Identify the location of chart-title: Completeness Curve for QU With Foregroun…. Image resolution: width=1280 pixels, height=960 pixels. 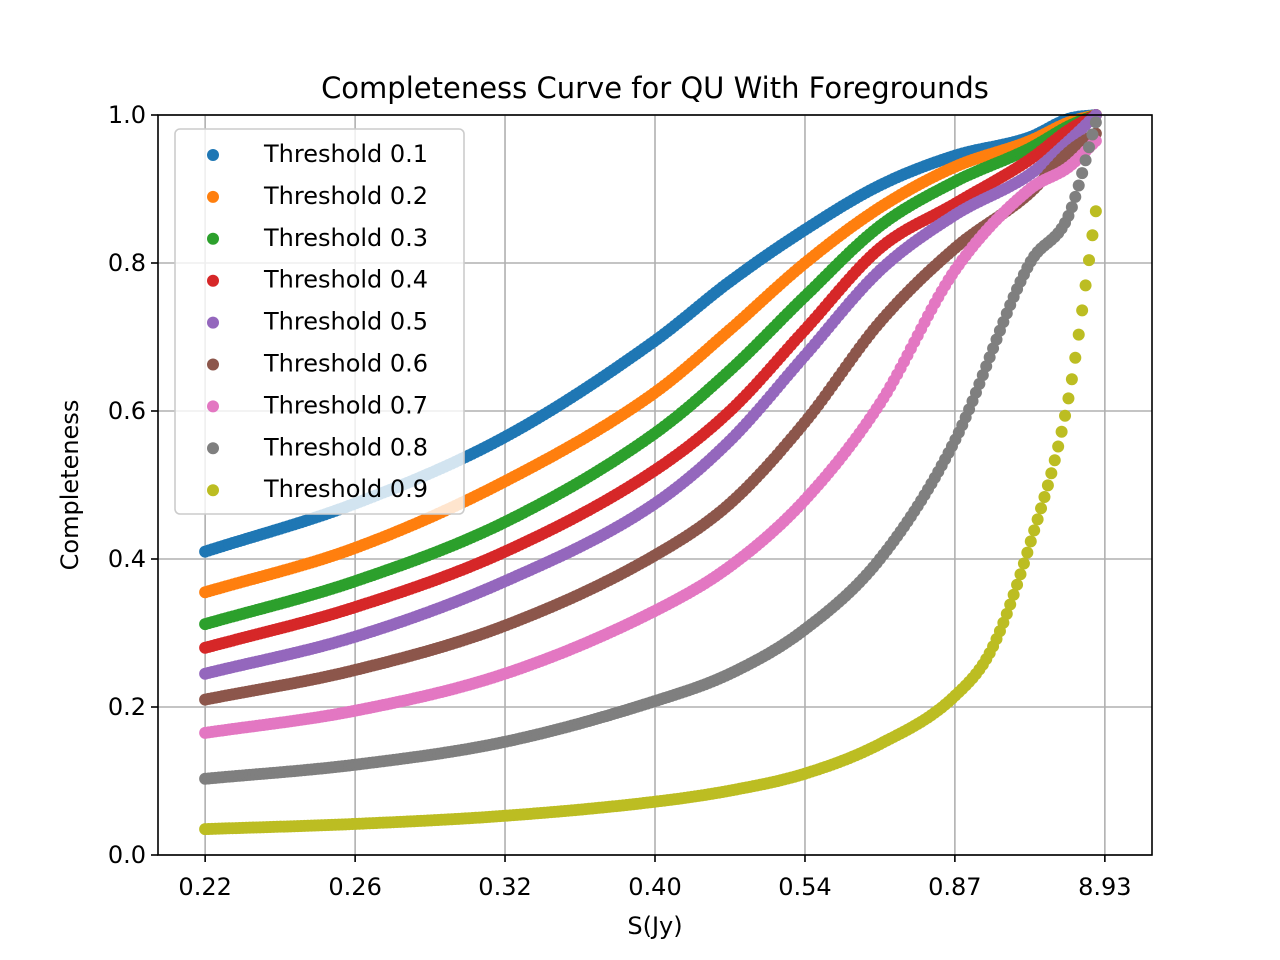
(655, 88).